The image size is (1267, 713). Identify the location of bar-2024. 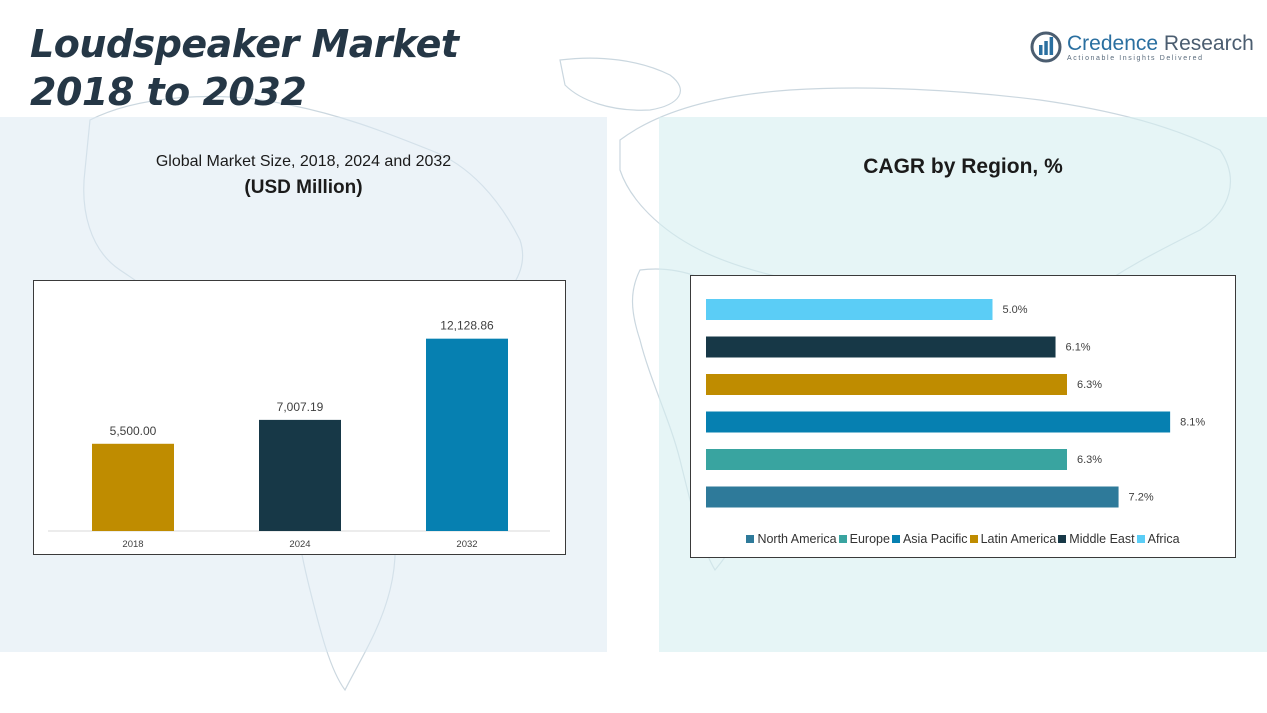
(300, 475).